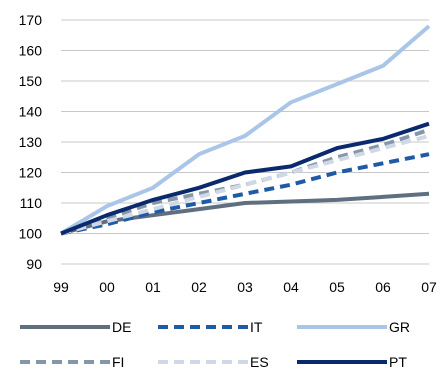 Image resolution: width=440 pixels, height=374 pixels. I want to click on x-tick-label: 03, so click(245, 287).